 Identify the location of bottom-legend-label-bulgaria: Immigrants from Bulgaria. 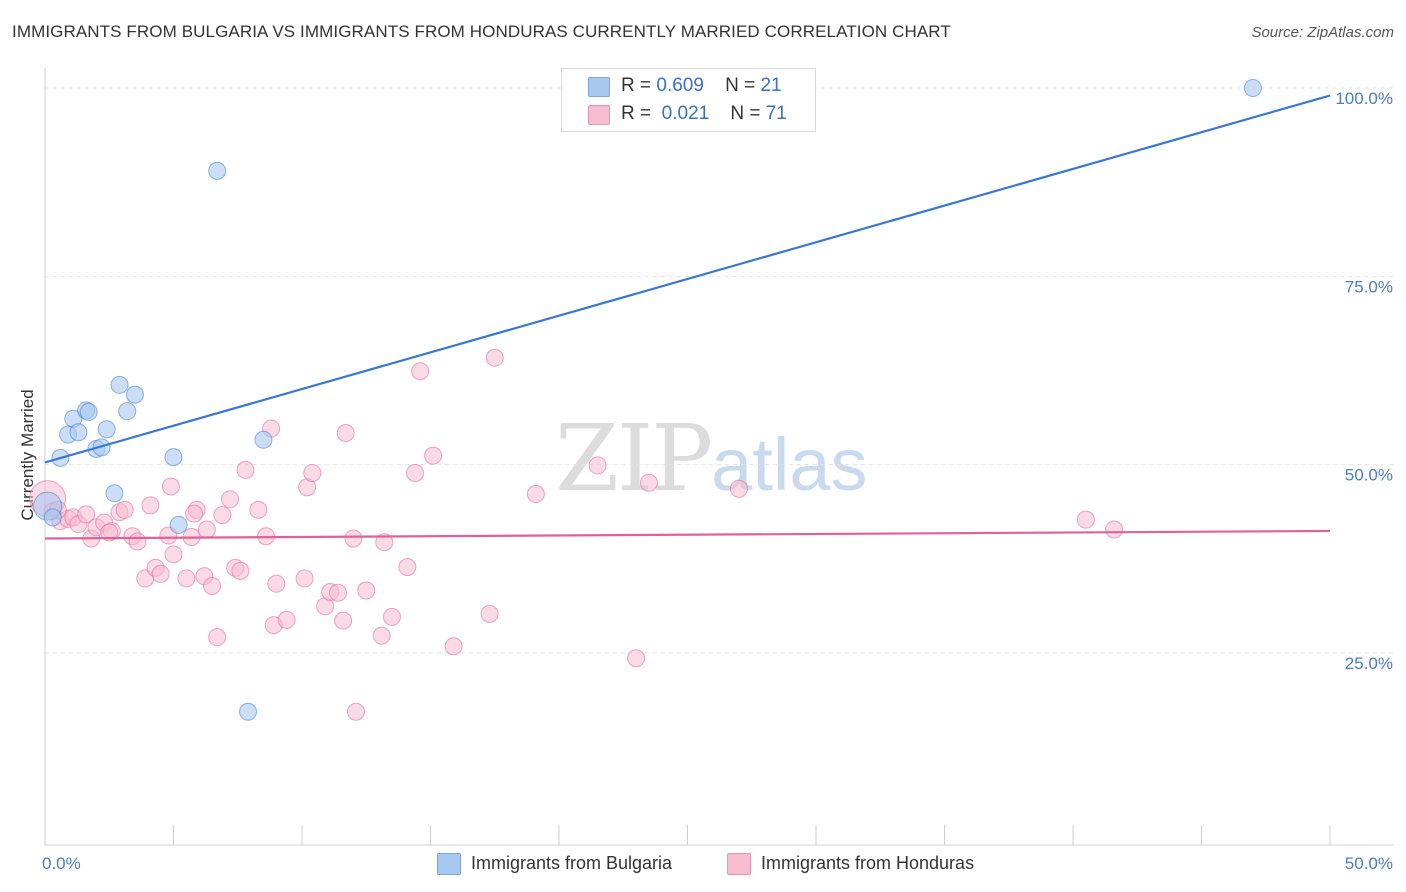
(572, 863).